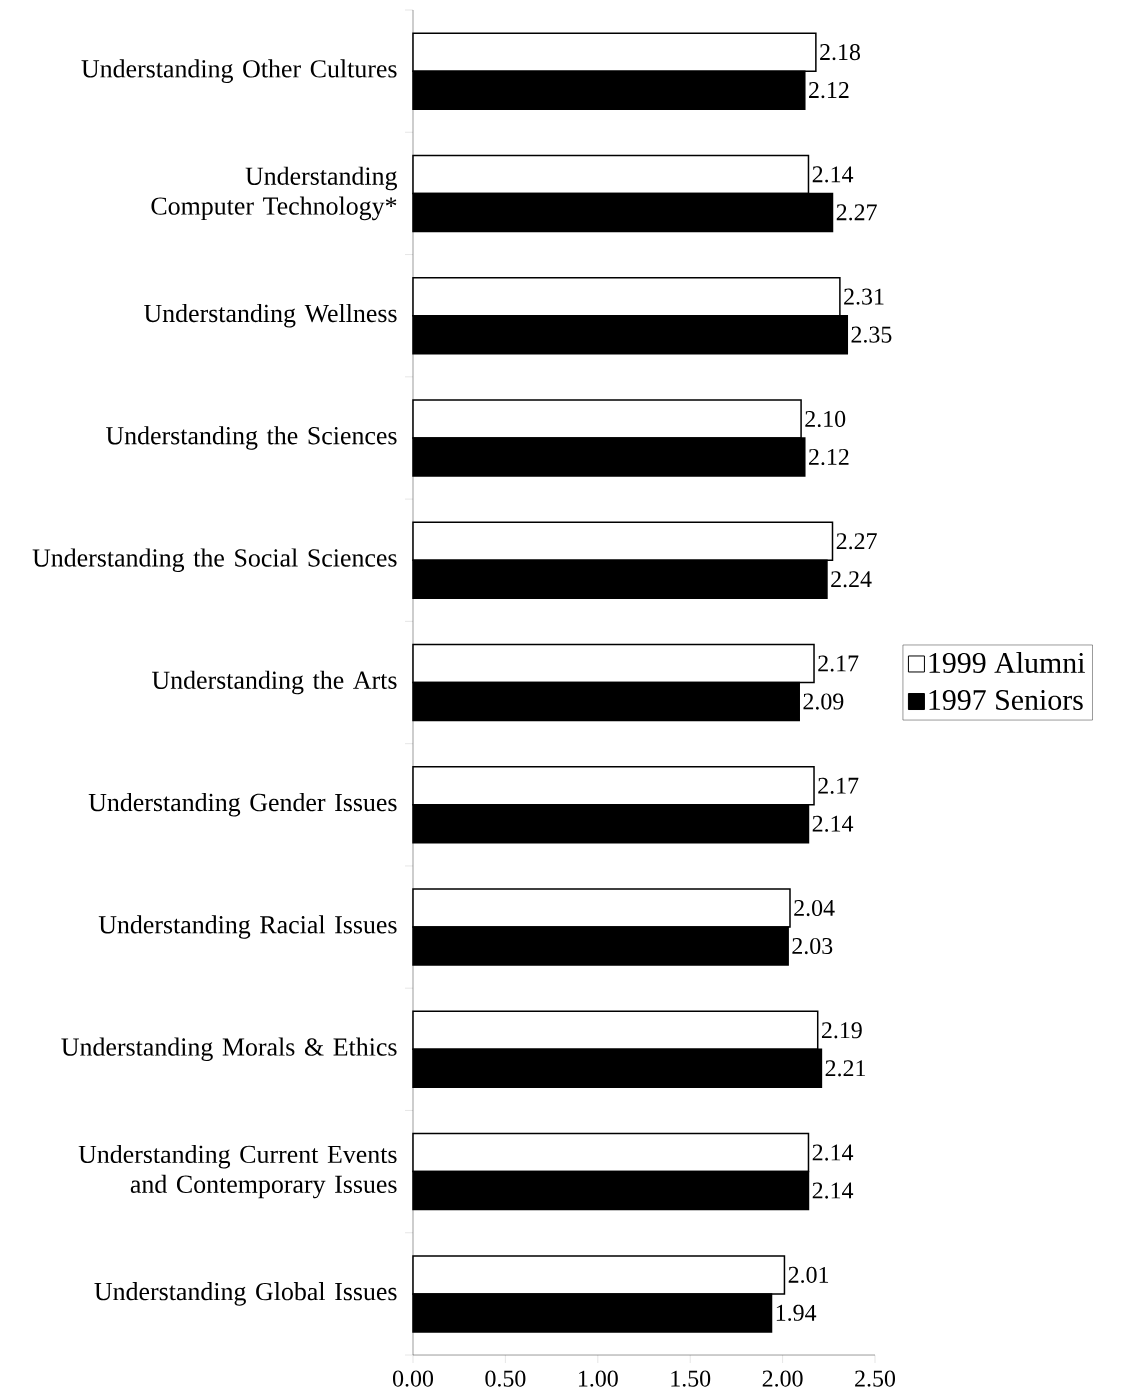 The width and height of the screenshot is (1135, 1399). I want to click on y-tick-label: Understanding Current Events and Contemporary Issues, so click(237, 1171).